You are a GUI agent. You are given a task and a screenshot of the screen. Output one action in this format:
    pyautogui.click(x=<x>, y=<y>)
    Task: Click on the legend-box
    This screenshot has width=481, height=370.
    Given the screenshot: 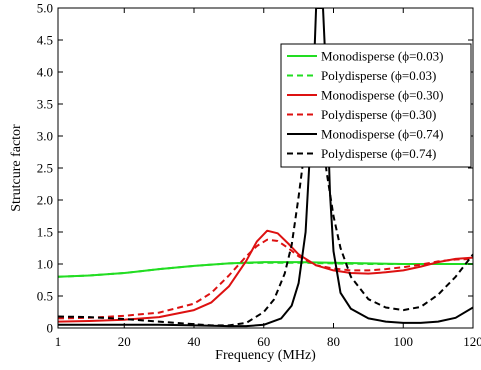 What is the action you would take?
    pyautogui.click(x=376, y=105)
    